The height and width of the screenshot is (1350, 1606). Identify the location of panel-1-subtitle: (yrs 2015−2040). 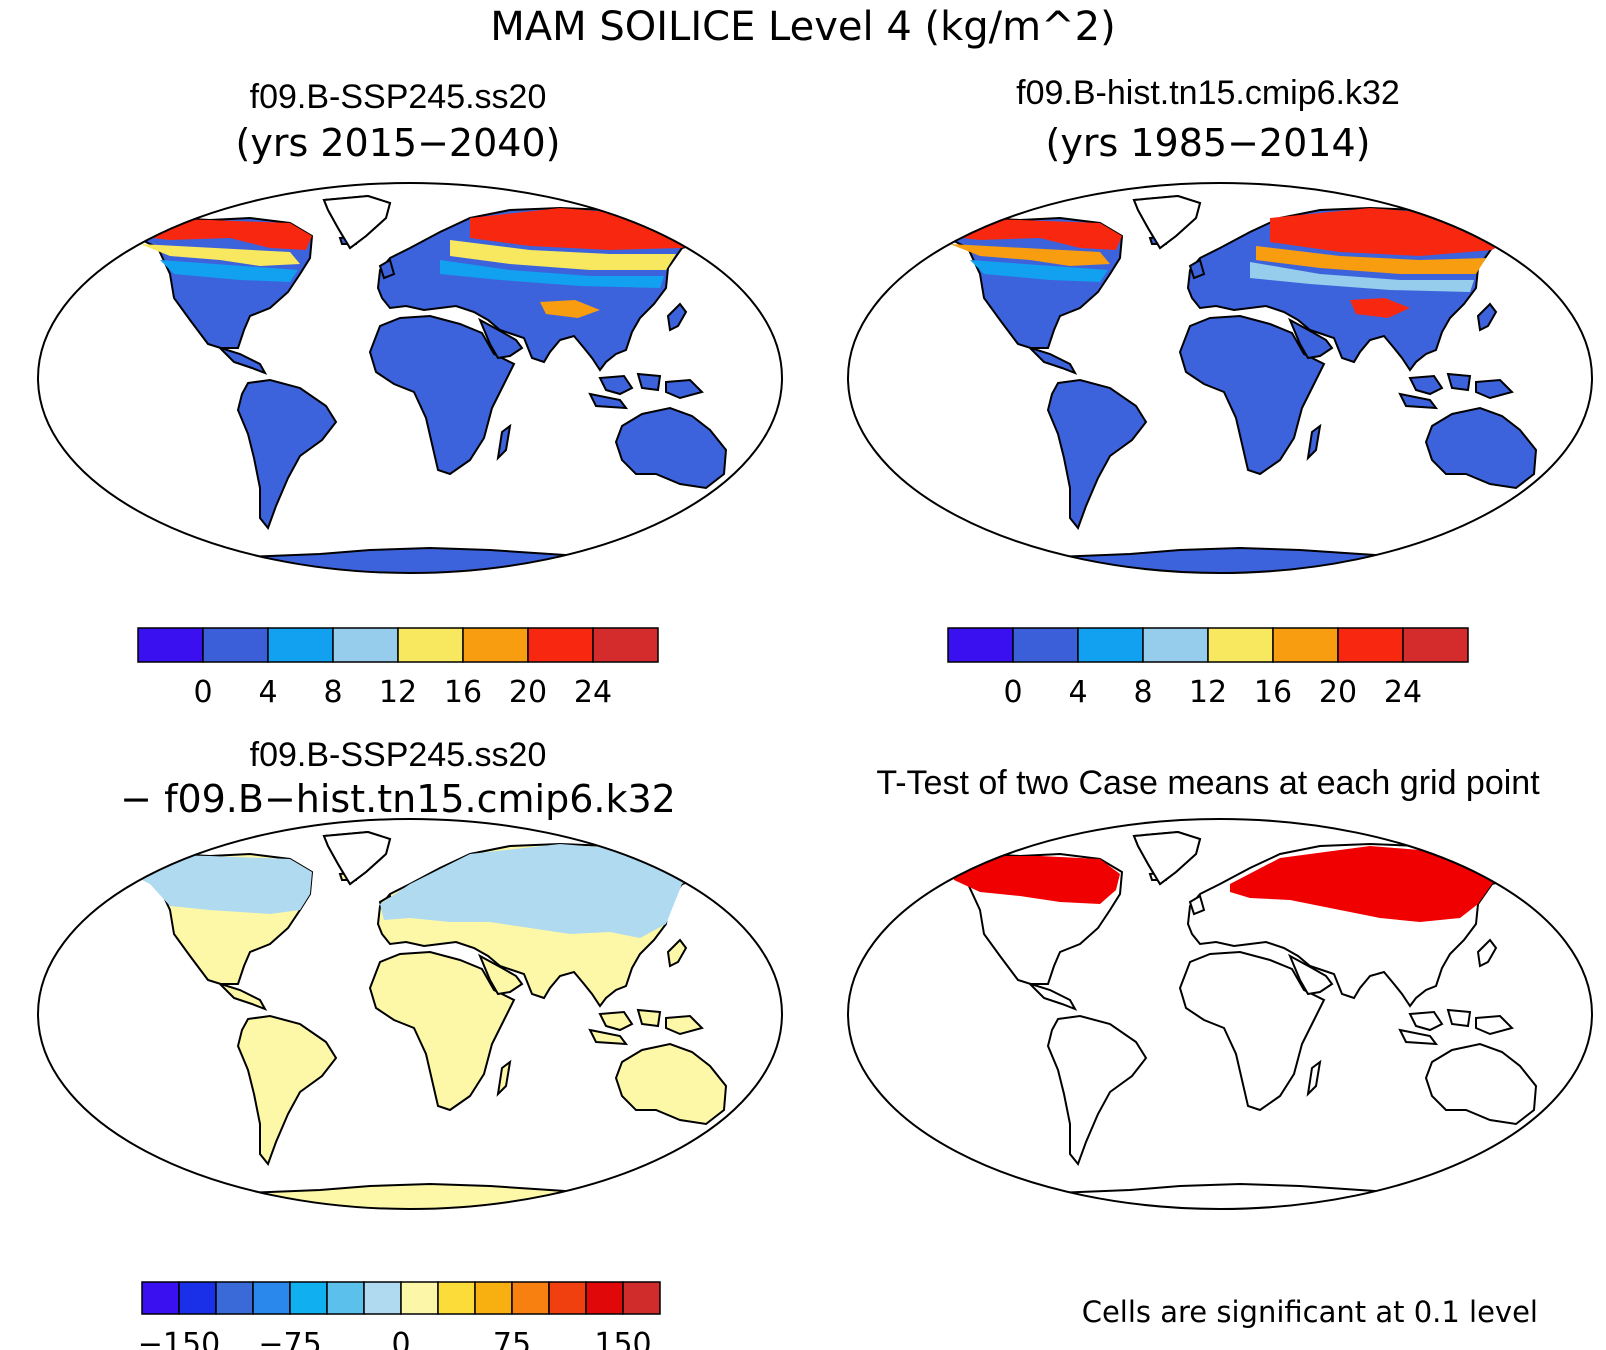
(398, 143).